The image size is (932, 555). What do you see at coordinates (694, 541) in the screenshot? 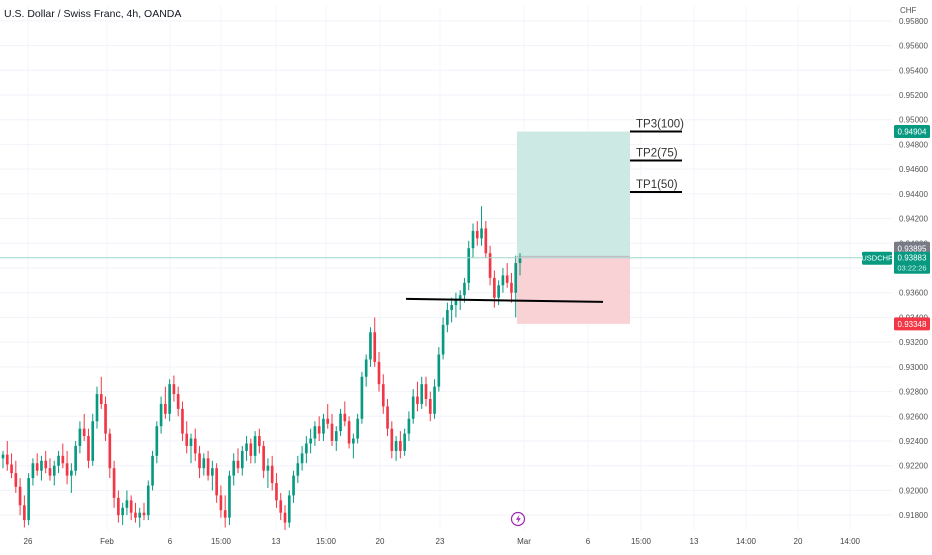
I see `x-tick-label: 13` at bounding box center [694, 541].